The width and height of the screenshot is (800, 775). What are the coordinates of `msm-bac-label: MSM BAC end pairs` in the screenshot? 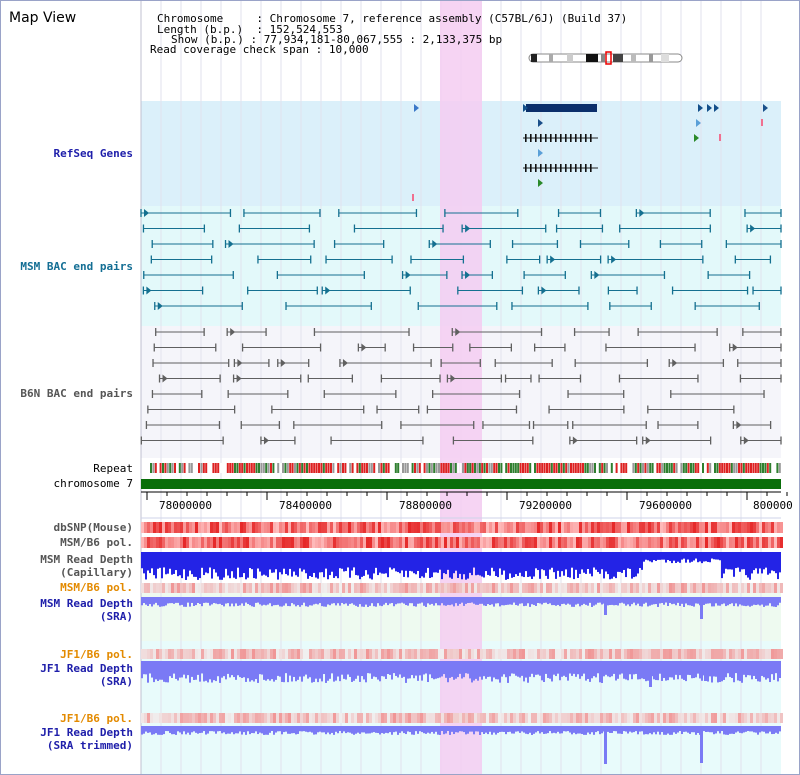 It's located at (76, 266).